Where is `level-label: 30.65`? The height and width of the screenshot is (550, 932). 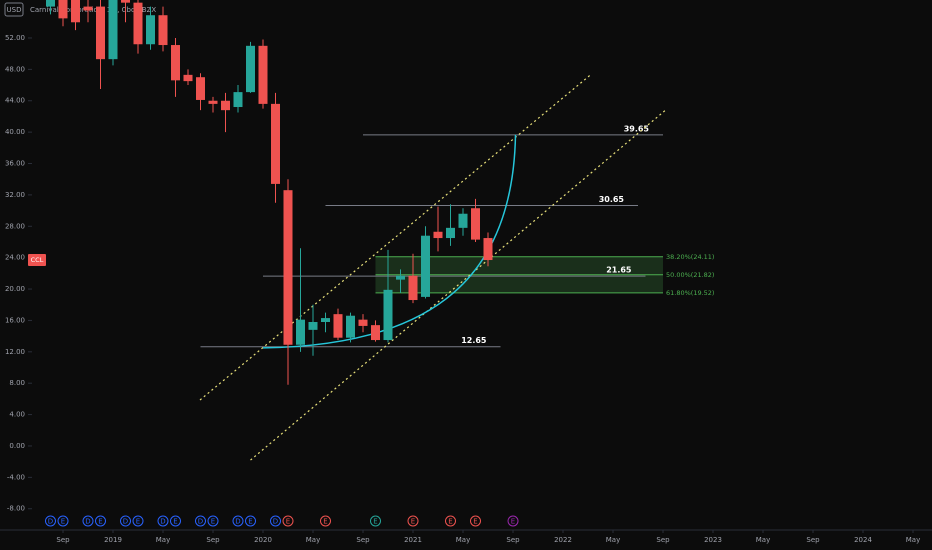 level-label: 30.65 is located at coordinates (612, 199).